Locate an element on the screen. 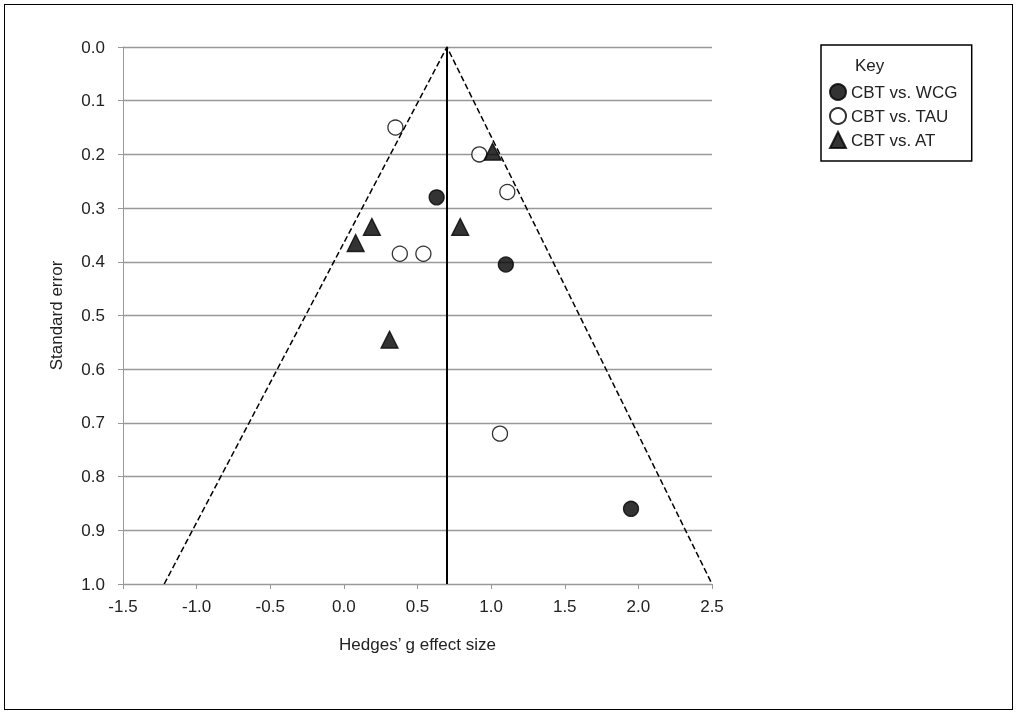 The height and width of the screenshot is (716, 1019). x-tick-label: 0.5 is located at coordinates (417, 606).